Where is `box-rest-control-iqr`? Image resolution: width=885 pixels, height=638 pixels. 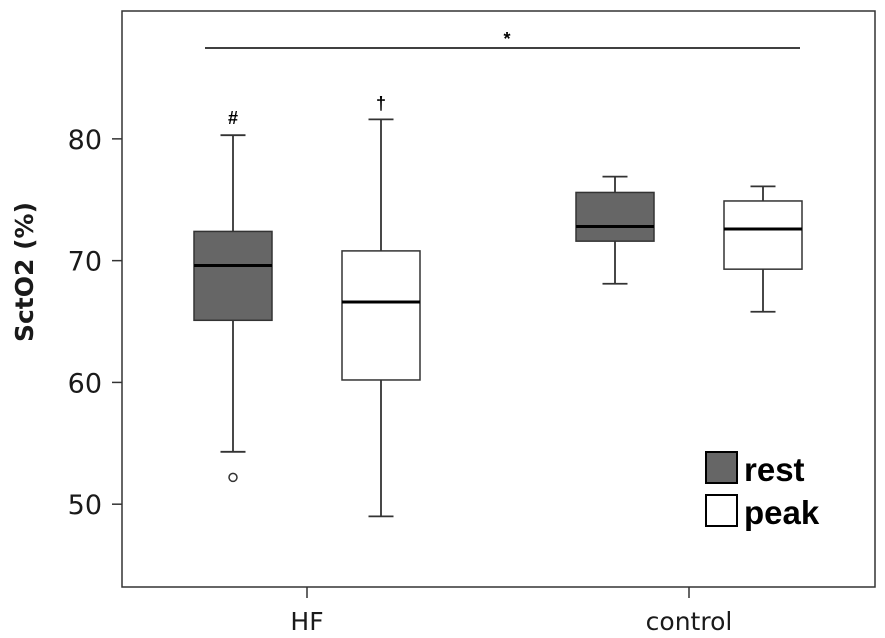
box-rest-control-iqr is located at coordinates (615, 216).